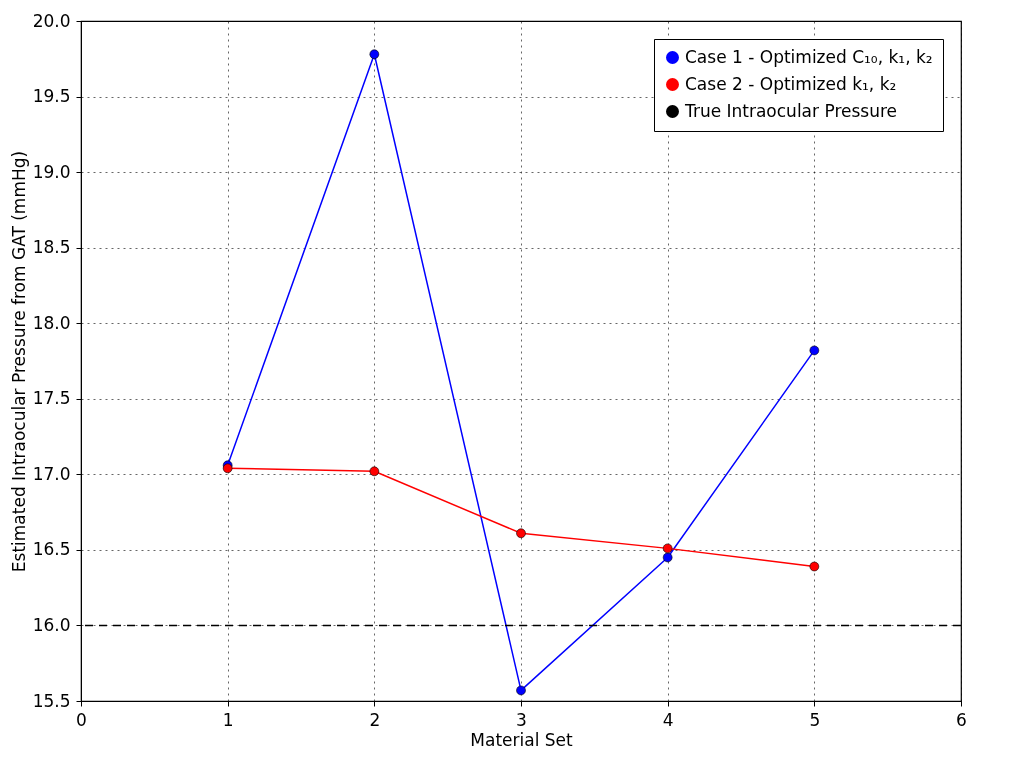  Describe the element at coordinates (815, 719) in the screenshot. I see `x-tick-label: 5` at that location.